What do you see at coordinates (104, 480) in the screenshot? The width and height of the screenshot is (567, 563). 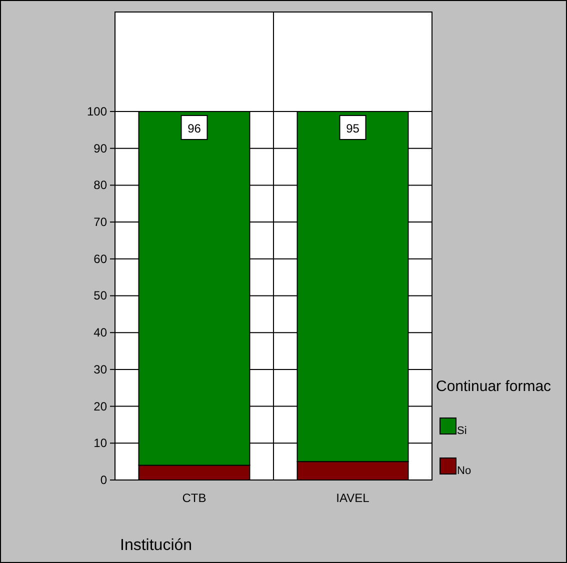 I see `y-tick-label: 0` at bounding box center [104, 480].